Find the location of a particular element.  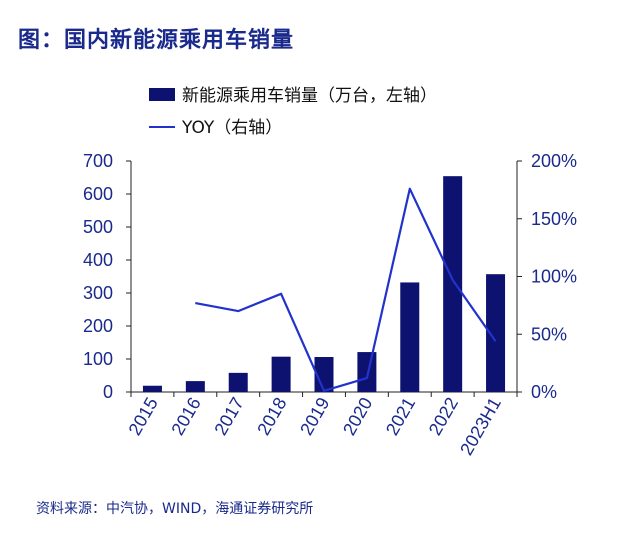

left-tick-label: 600 is located at coordinates (98, 194).